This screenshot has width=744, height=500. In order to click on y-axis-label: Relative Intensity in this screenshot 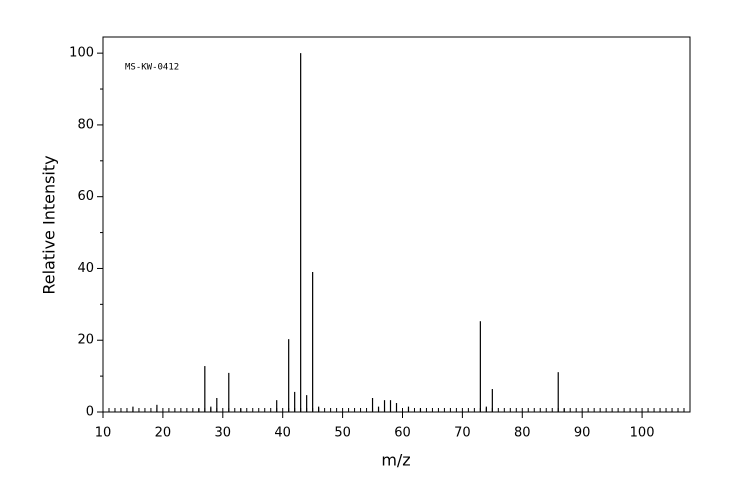, I will do `click(49, 224)`.